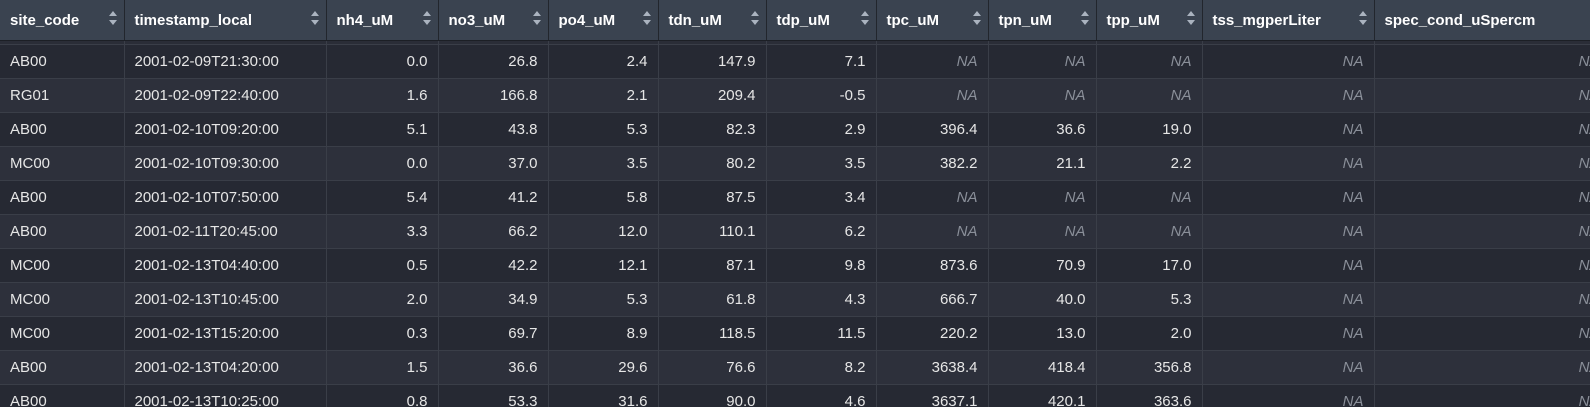  What do you see at coordinates (712, 231) in the screenshot?
I see `cell-tdn-um: 110.1` at bounding box center [712, 231].